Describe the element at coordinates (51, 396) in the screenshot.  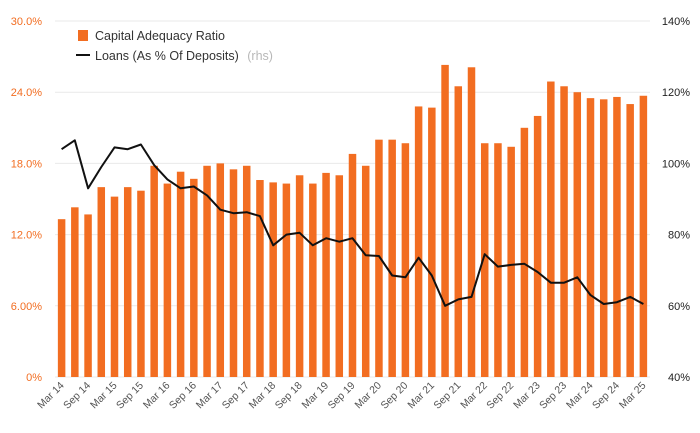
I see `x-tick-label: Mar 14` at that location.